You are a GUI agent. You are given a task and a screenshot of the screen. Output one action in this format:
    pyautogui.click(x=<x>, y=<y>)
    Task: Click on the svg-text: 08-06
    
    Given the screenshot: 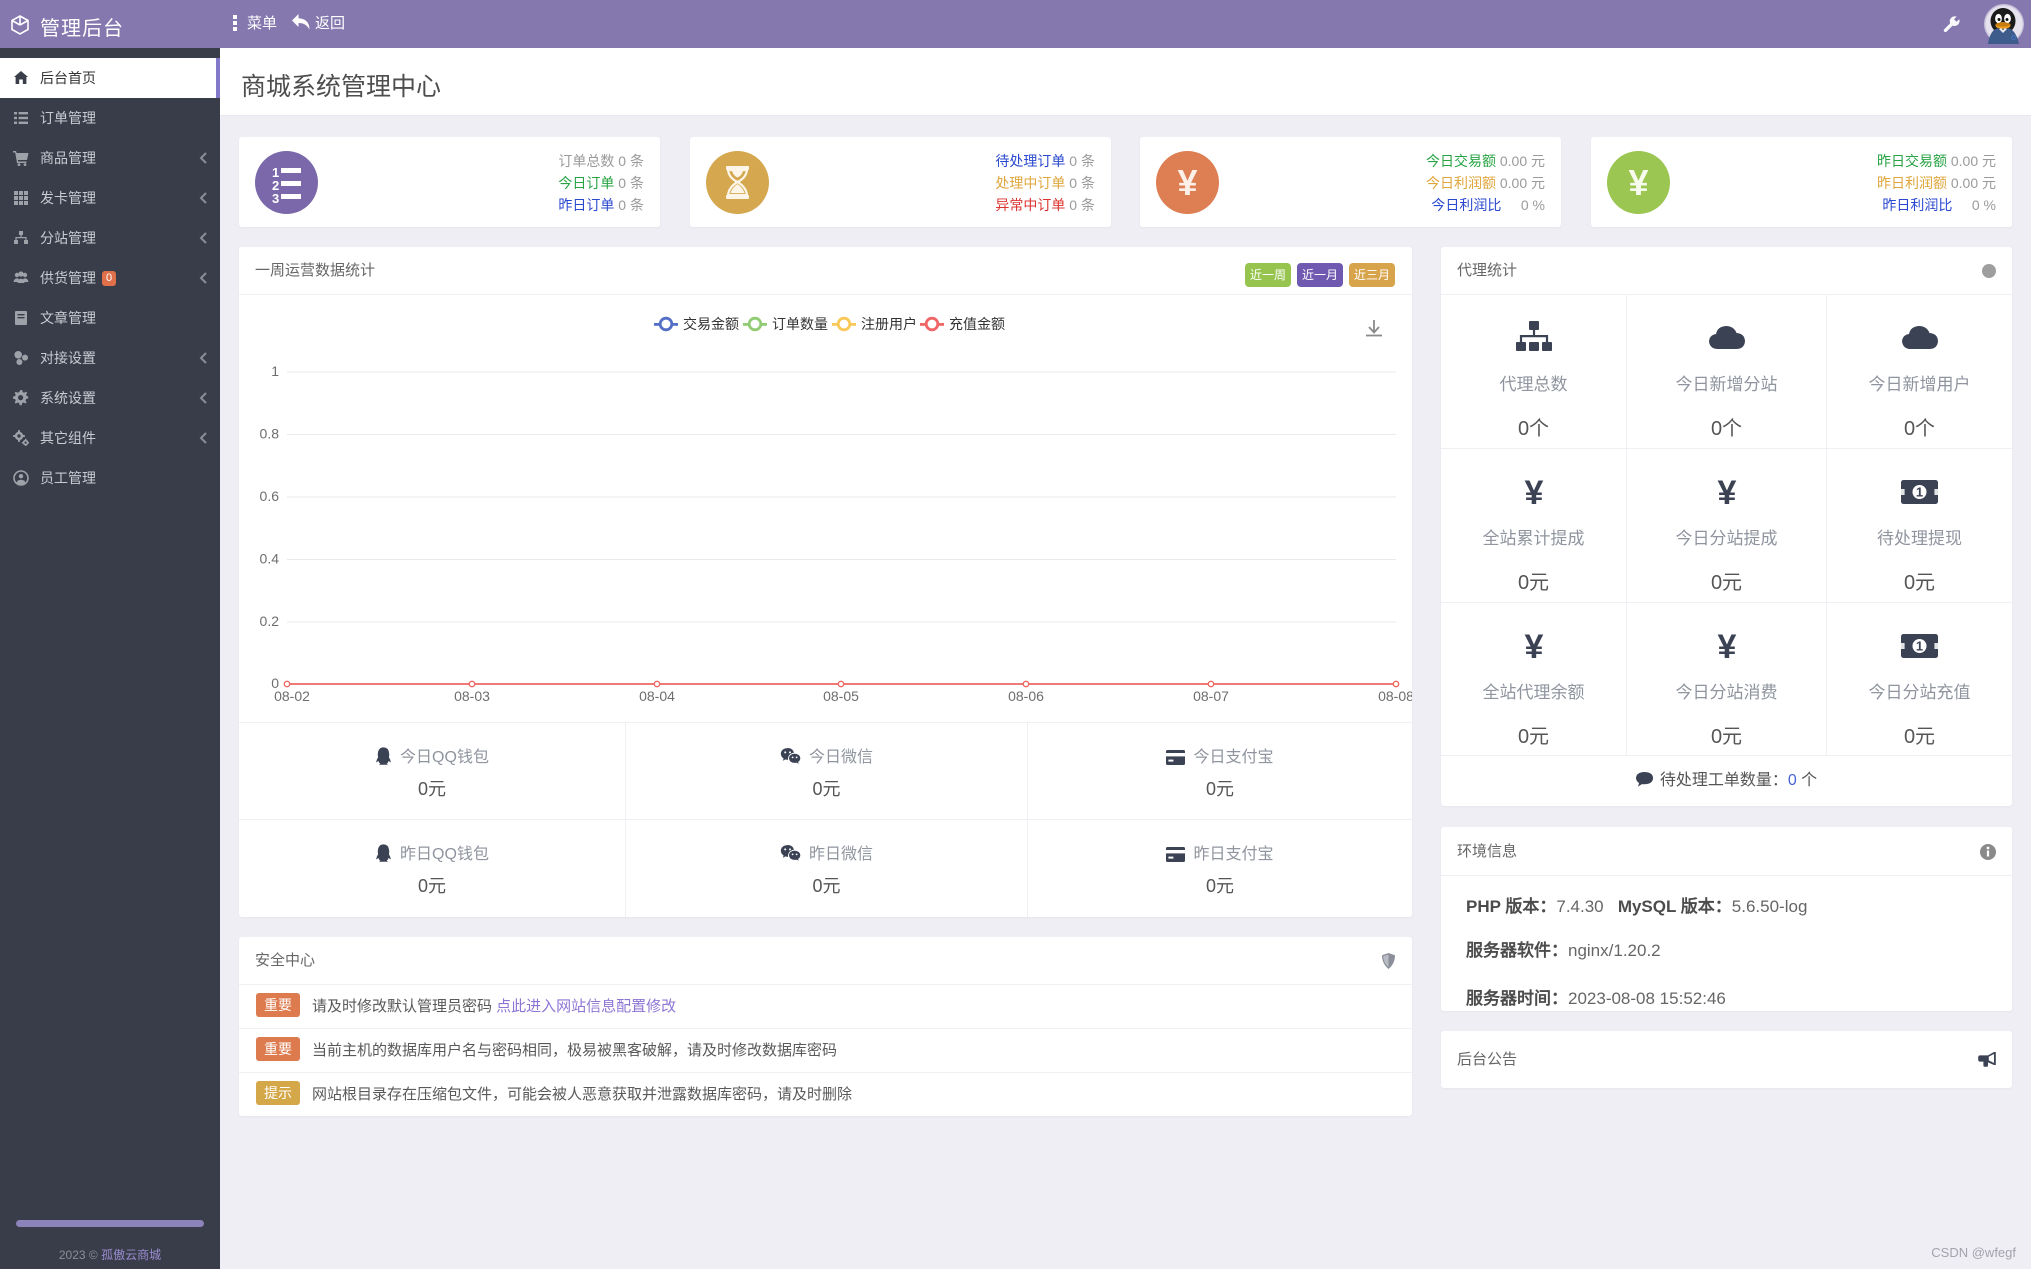 What is the action you would take?
    pyautogui.click(x=1026, y=696)
    